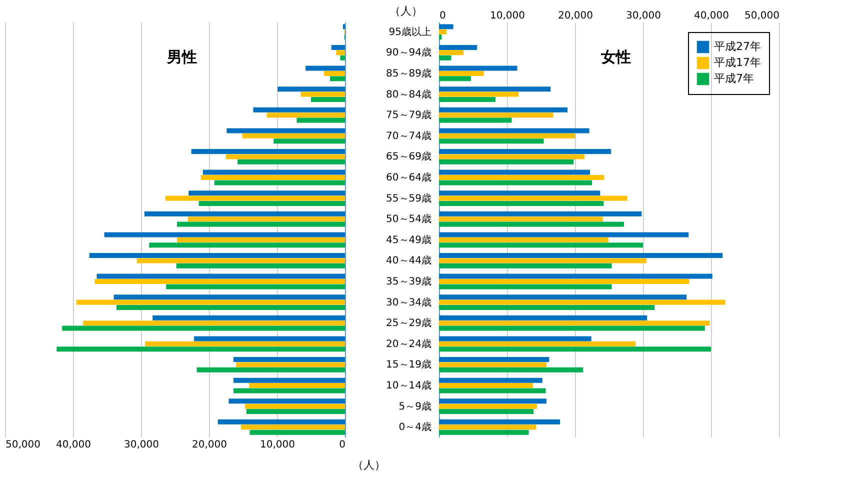 The height and width of the screenshot is (480, 858). Describe the element at coordinates (181, 57) in the screenshot. I see `text: 男性` at that location.